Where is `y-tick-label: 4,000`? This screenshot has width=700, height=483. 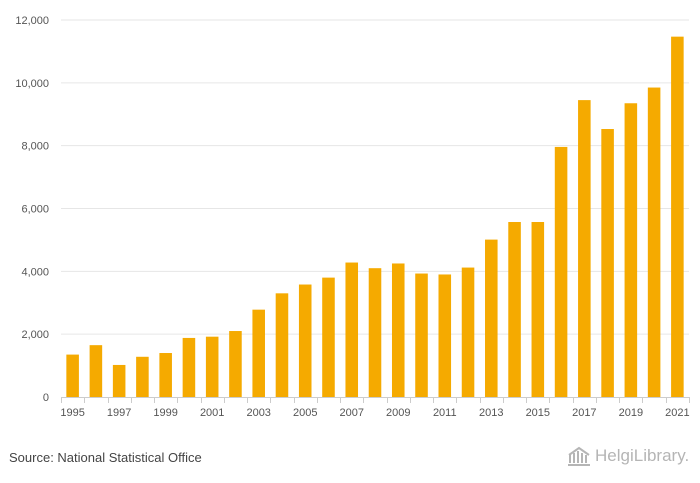
y-tick-label: 4,000 is located at coordinates (35, 272).